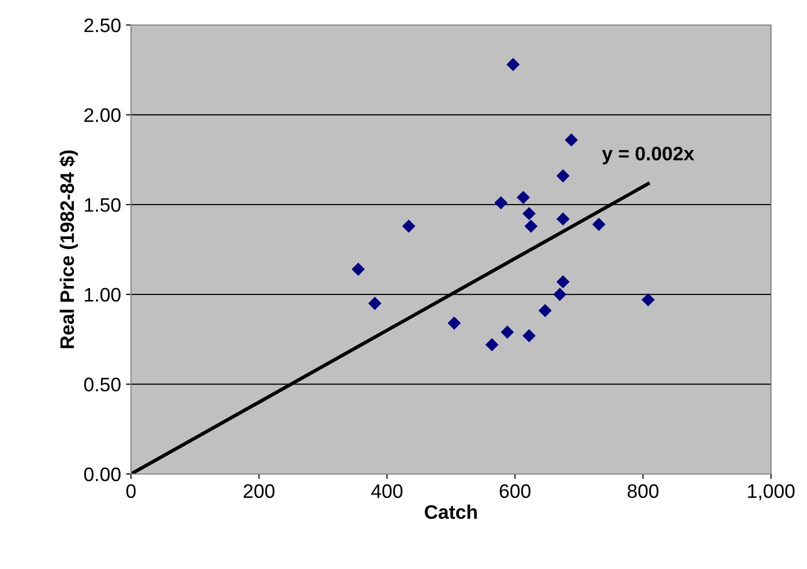 The width and height of the screenshot is (807, 569). What do you see at coordinates (771, 492) in the screenshot?
I see `x-tick-label: 1,000` at bounding box center [771, 492].